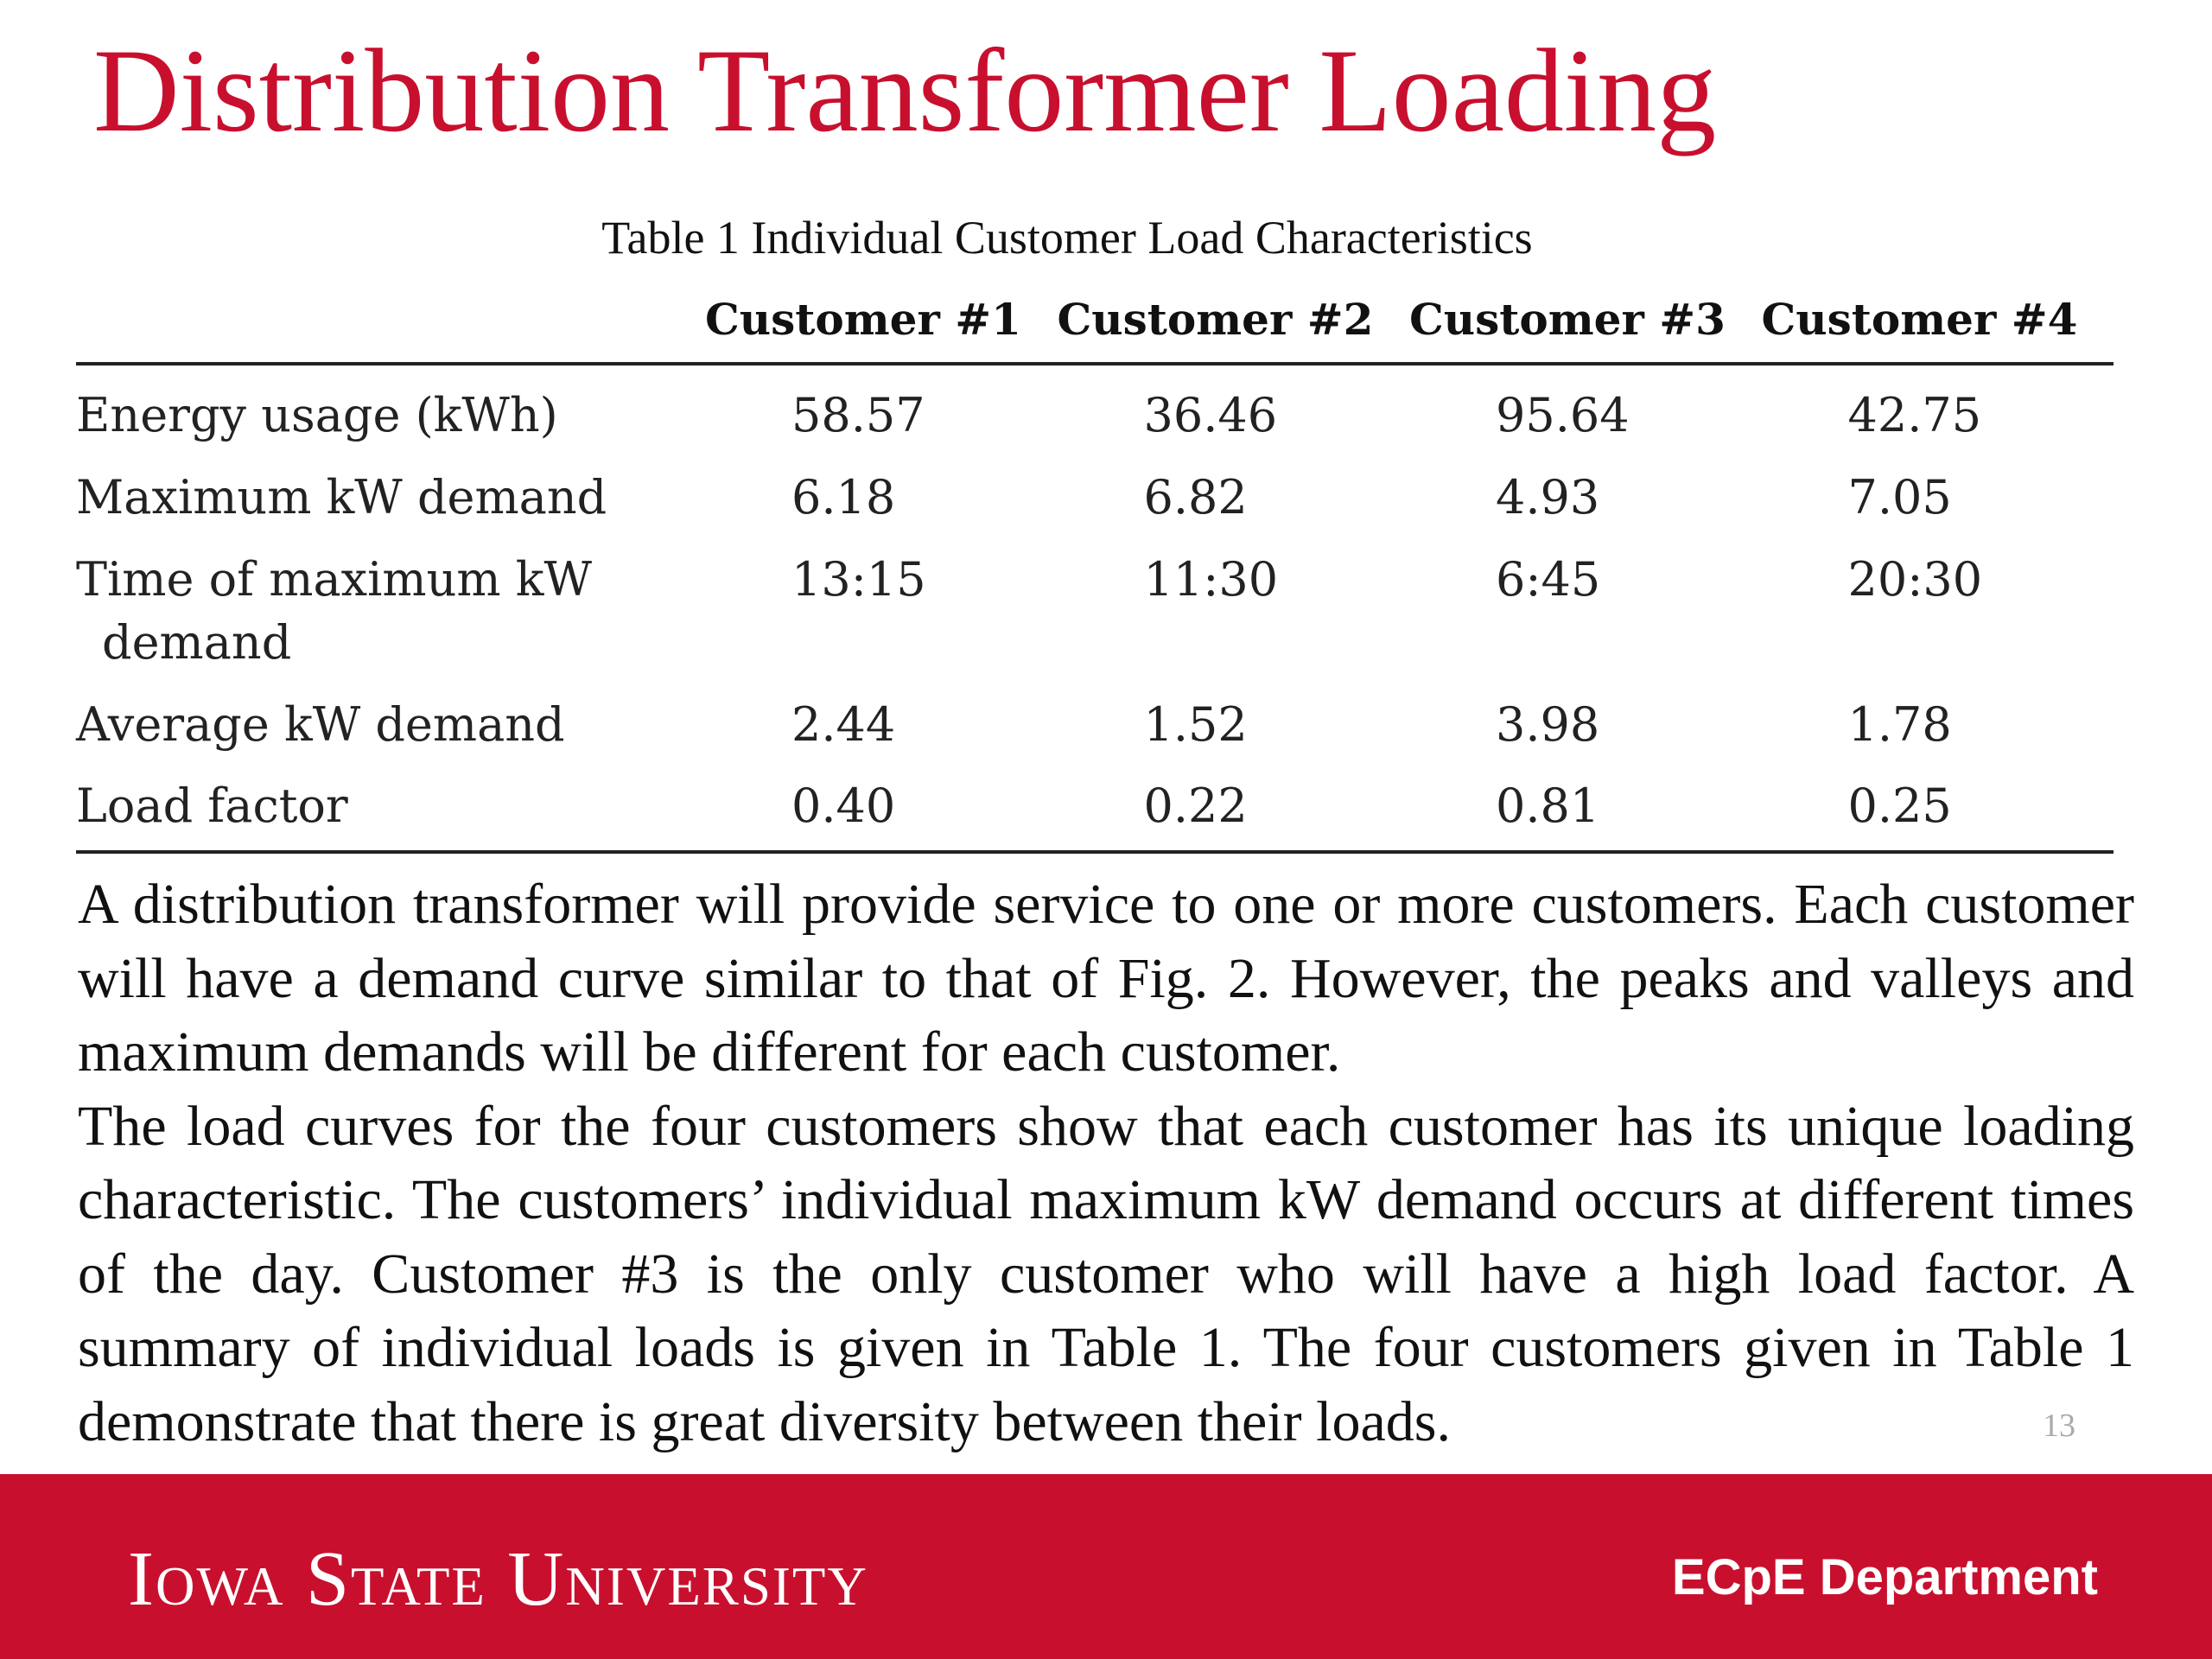 The image size is (2212, 1659). I want to click on table-row-average-demand: Average kW demand 2.44 1.52 3.98 1.78, so click(1094, 728).